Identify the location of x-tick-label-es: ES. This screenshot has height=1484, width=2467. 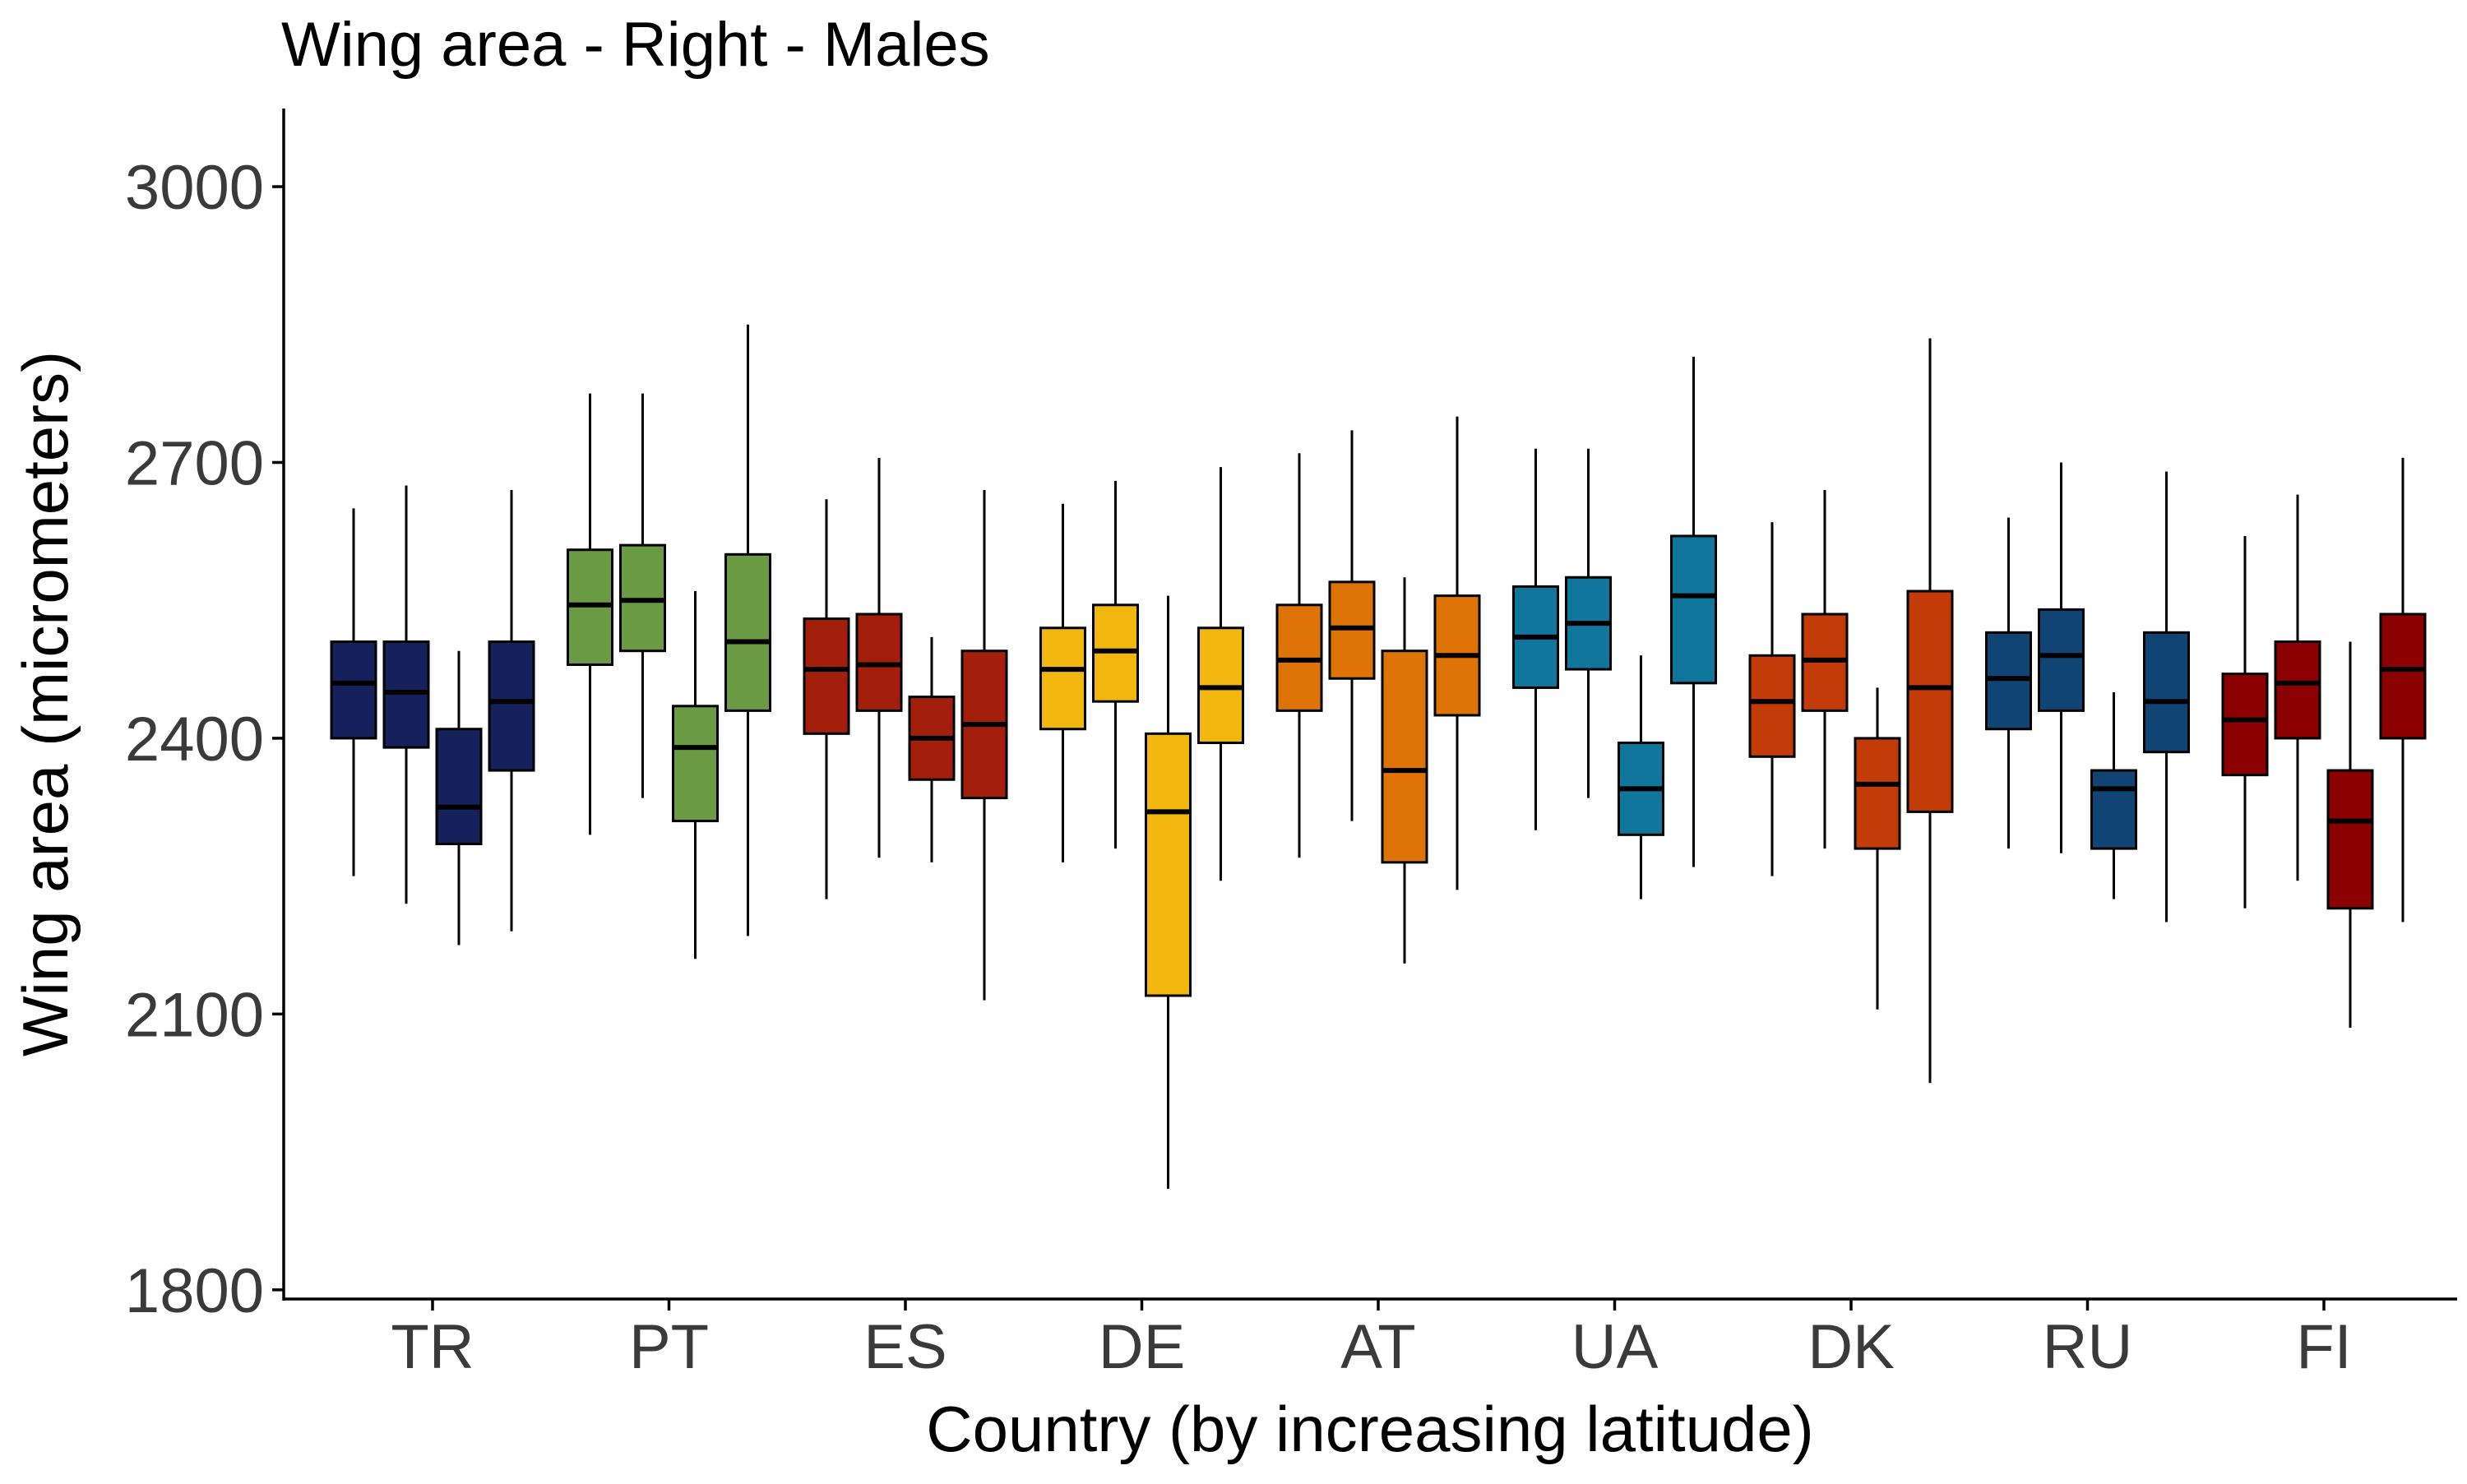
(905, 1347).